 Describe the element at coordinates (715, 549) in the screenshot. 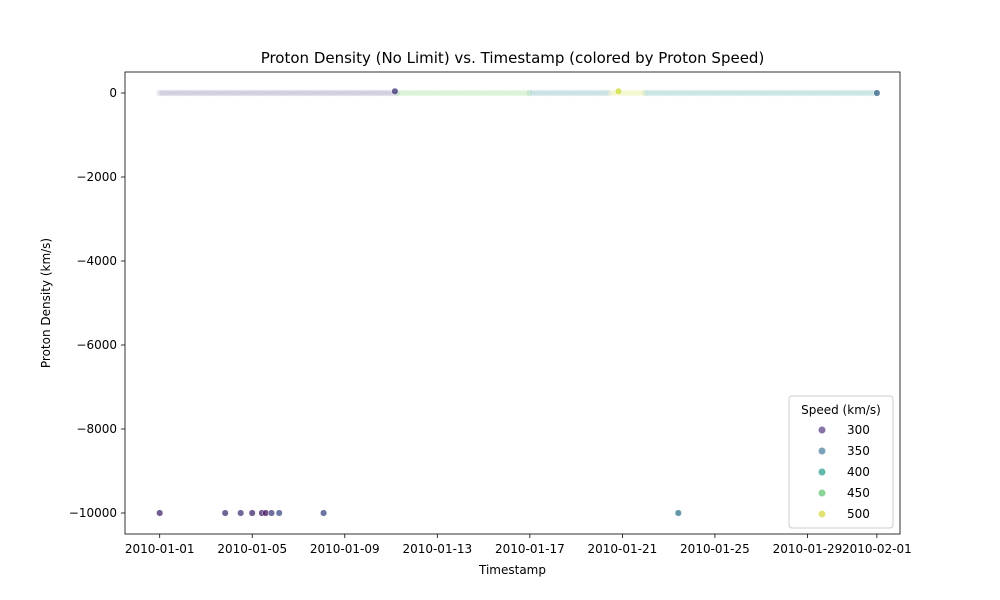

I see `x-tick-label: 2010-01-25` at that location.